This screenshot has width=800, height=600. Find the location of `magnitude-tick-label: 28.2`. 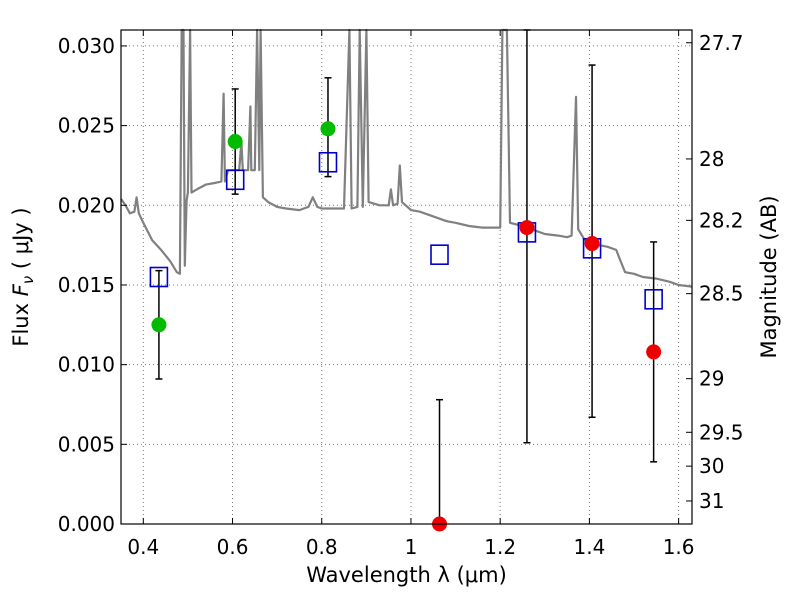

magnitude-tick-label: 28.2 is located at coordinates (721, 220).